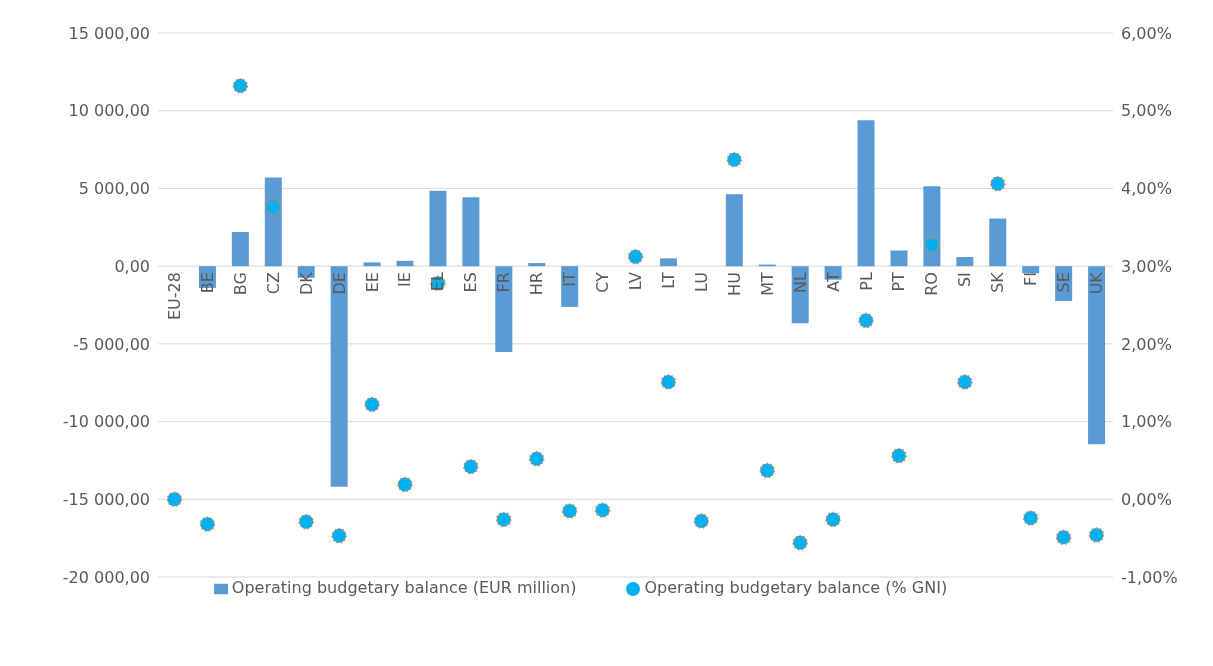 The width and height of the screenshot is (1213, 666). I want to click on x-tick-label: HR, so click(537, 284).